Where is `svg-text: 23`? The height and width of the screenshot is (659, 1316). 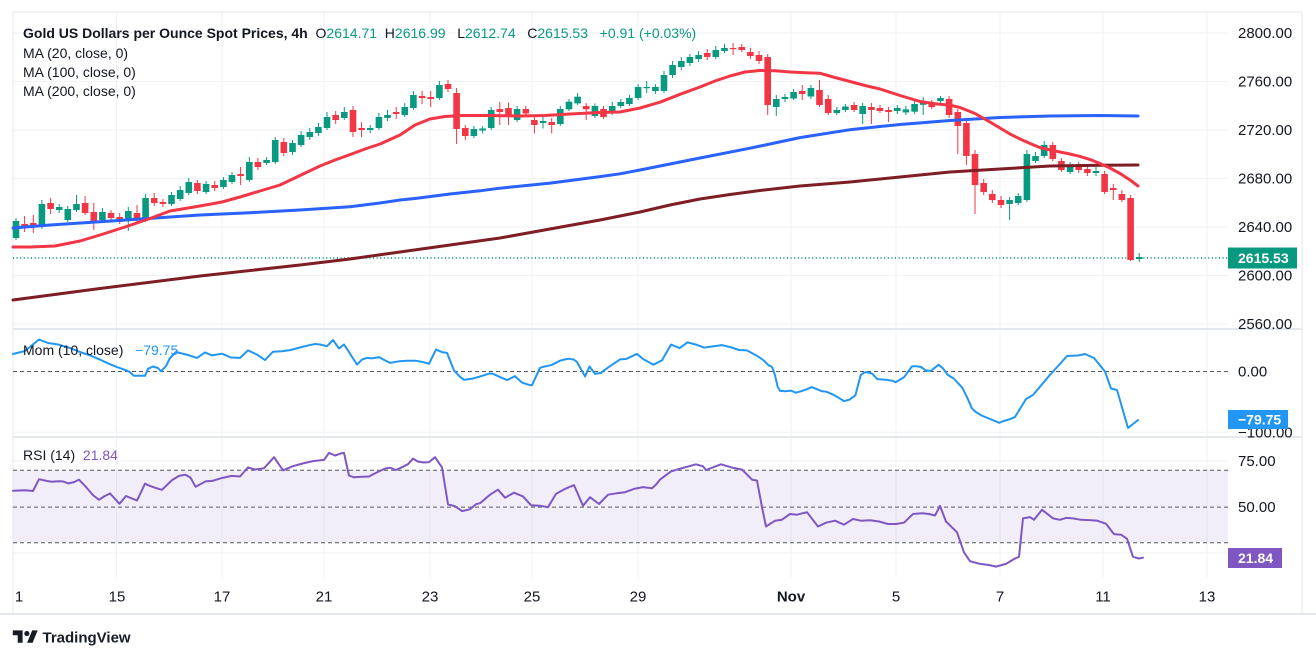 svg-text: 23 is located at coordinates (430, 597).